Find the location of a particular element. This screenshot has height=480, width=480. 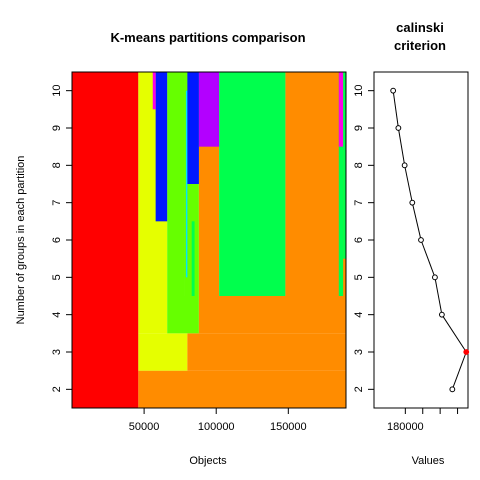

criterion-title-line-1: calinski is located at coordinates (420, 27).